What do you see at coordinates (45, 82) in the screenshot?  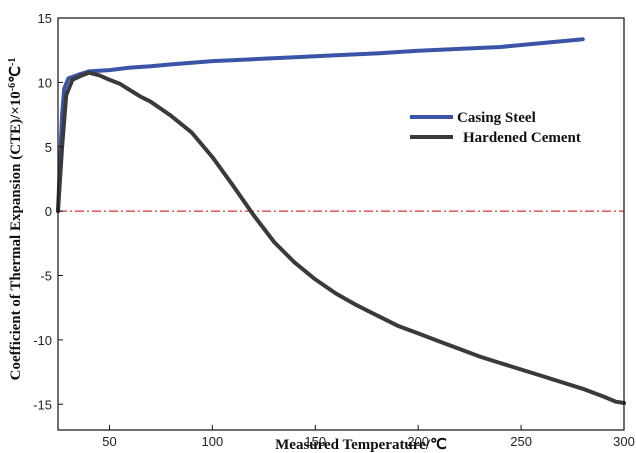 I see `y-tick-label: 10` at bounding box center [45, 82].